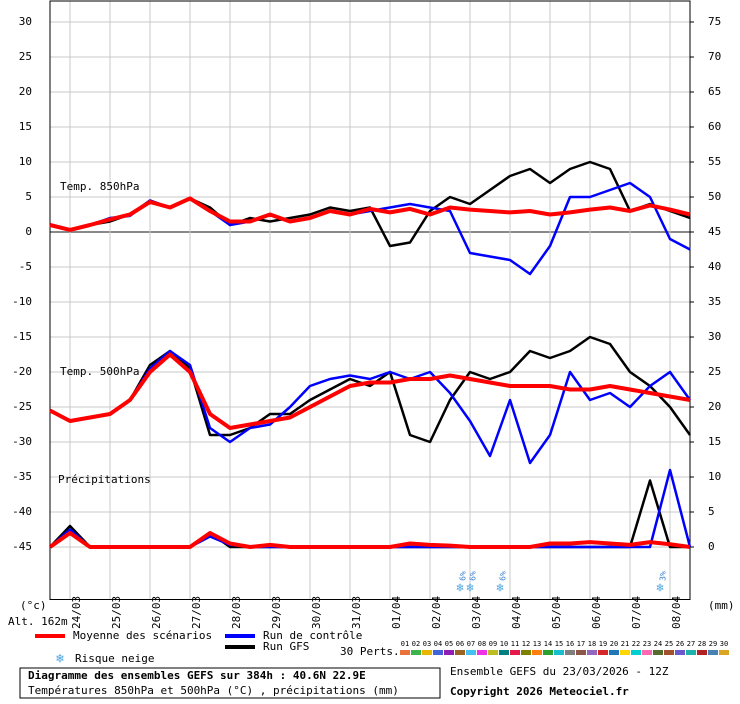  Describe the element at coordinates (316, 612) in the screenshot. I see `x-tick-label: 30/03` at that location.